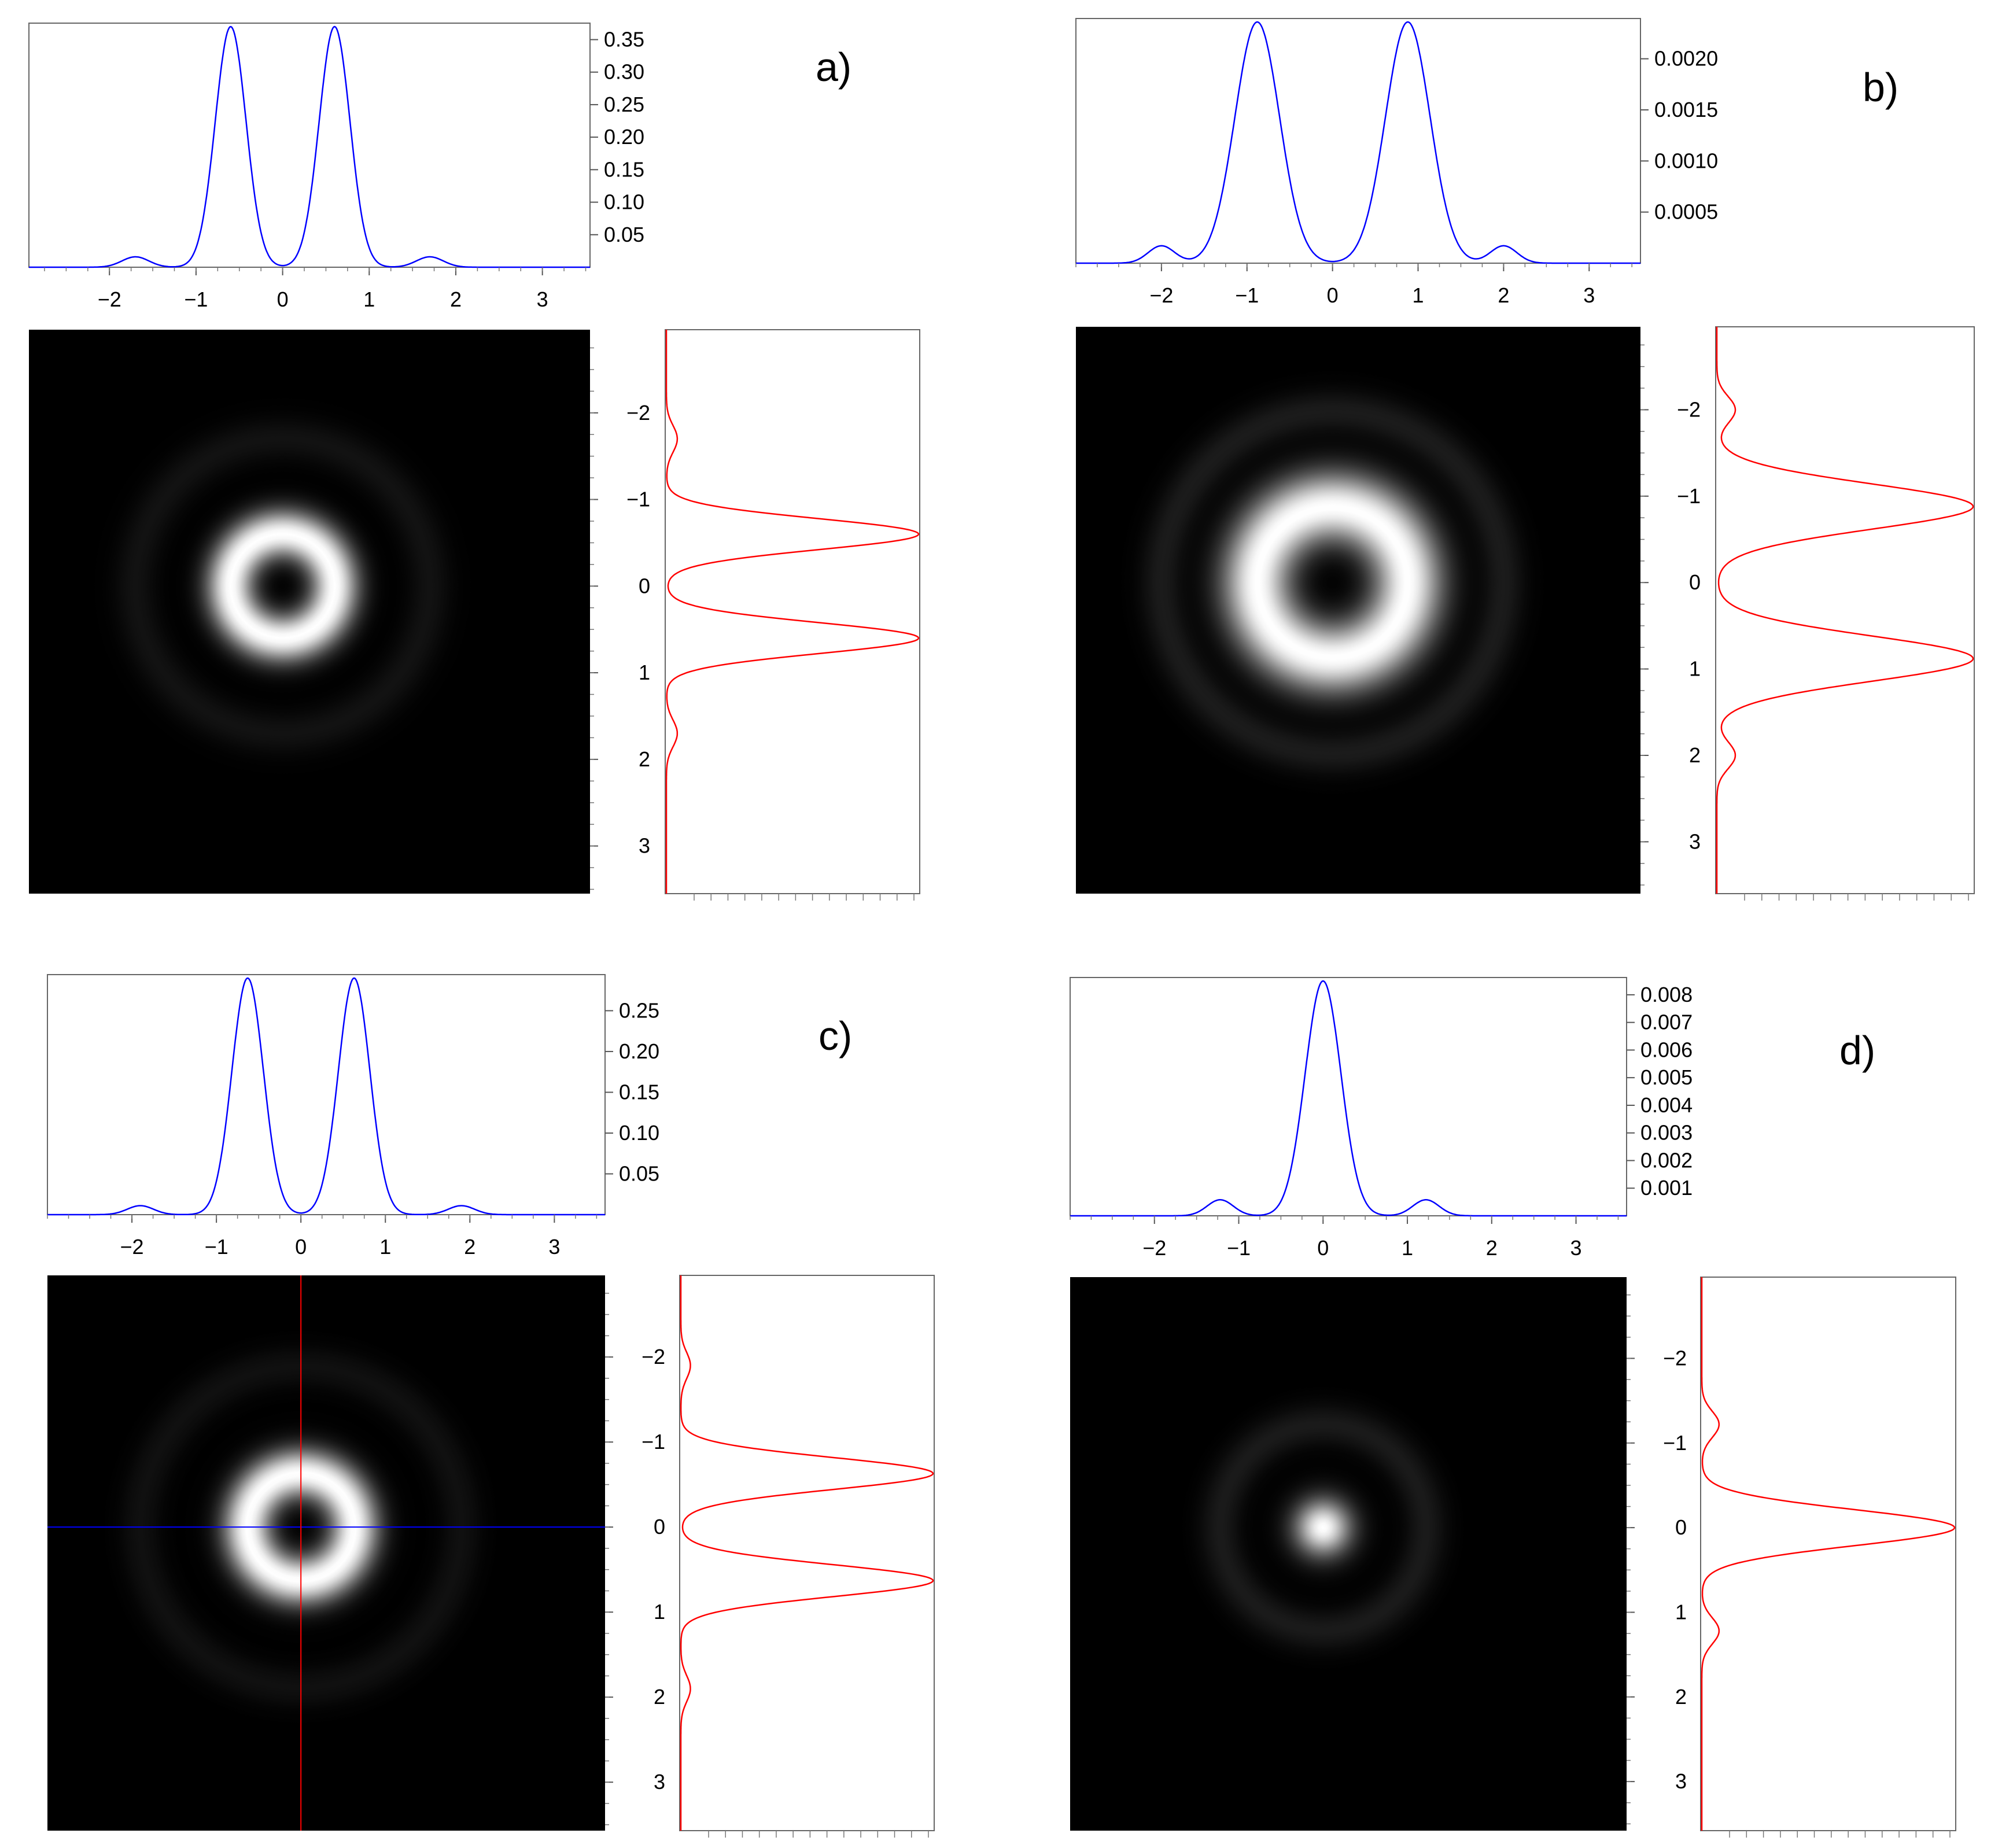 The height and width of the screenshot is (1848, 2002). What do you see at coordinates (1666, 1133) in the screenshot?
I see `y-tick-label: 0.003` at bounding box center [1666, 1133].